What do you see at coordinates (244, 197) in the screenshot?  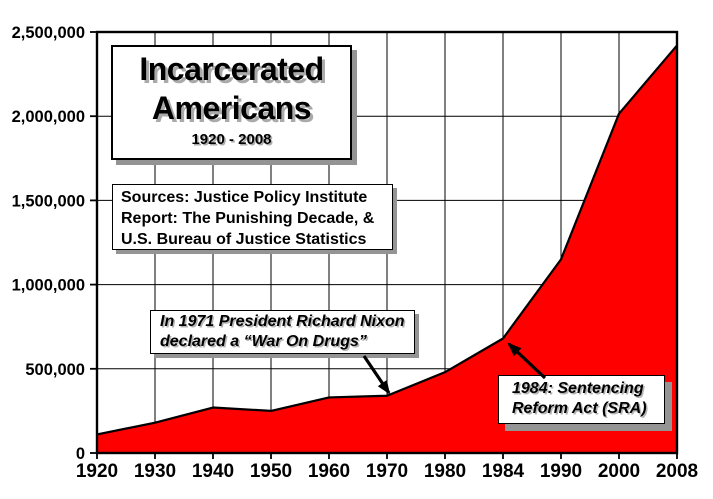 I see `sources-line: Sources: Justice Policy Institute` at bounding box center [244, 197].